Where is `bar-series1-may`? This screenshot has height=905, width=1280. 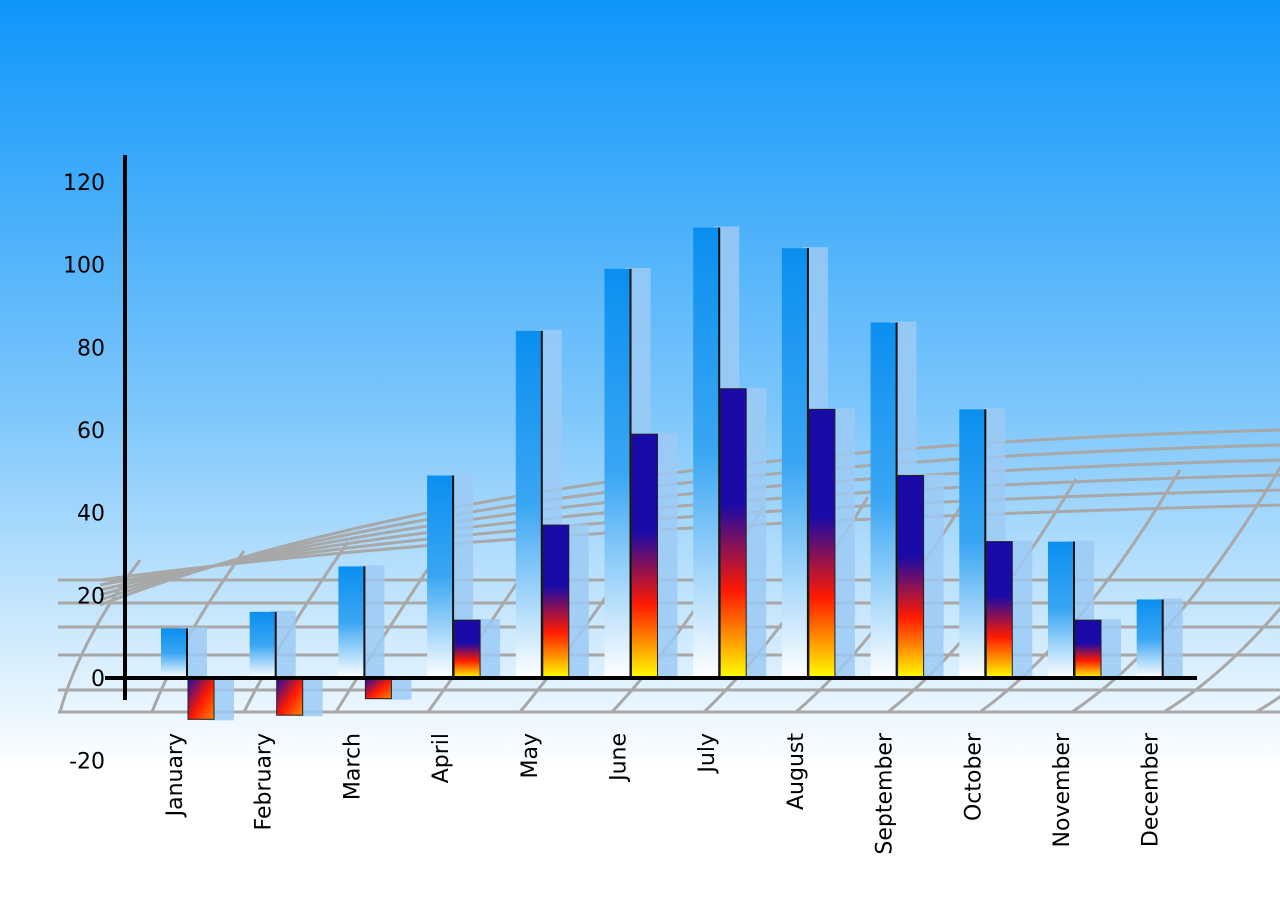
bar-series1-may is located at coordinates (528, 504).